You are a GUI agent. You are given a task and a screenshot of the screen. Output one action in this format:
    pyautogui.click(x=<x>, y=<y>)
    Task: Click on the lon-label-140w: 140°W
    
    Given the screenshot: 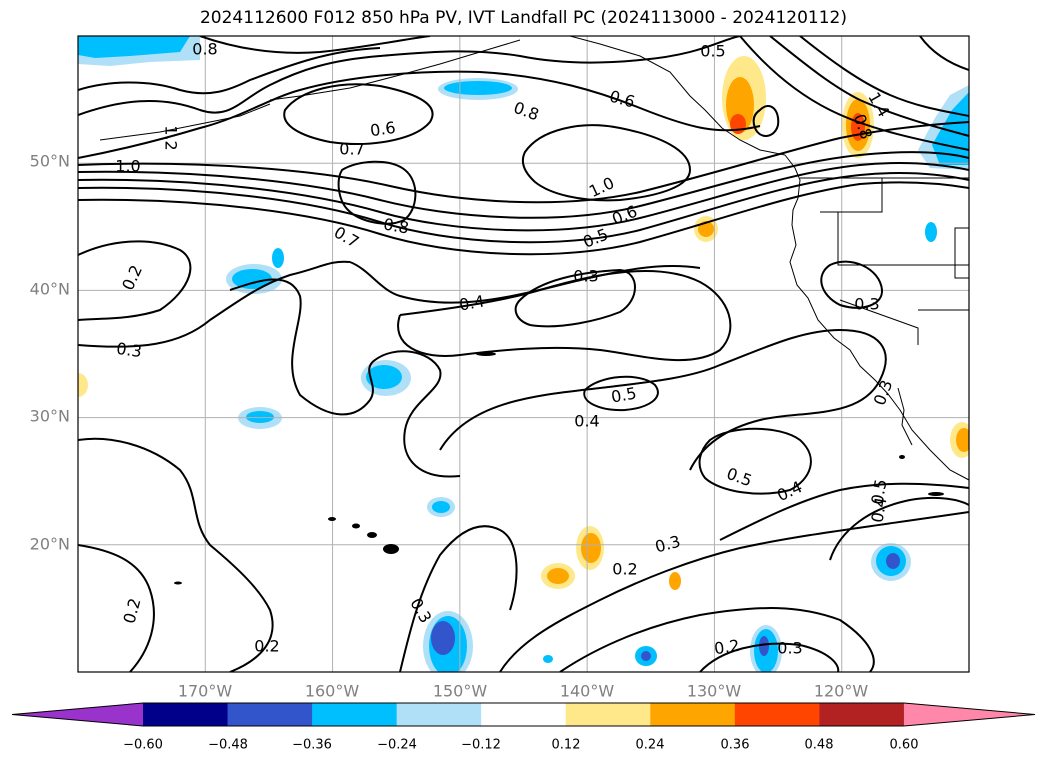 What is the action you would take?
    pyautogui.click(x=587, y=691)
    